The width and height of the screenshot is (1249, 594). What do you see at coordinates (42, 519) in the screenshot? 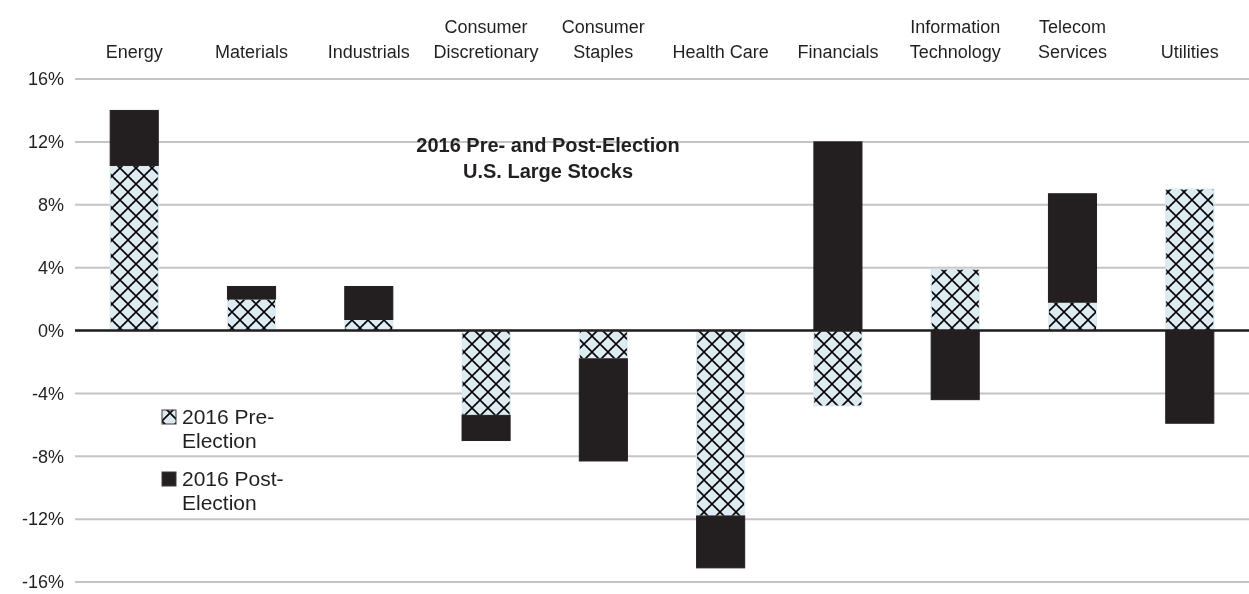
I see `y-tick-label: -12%` at bounding box center [42, 519].